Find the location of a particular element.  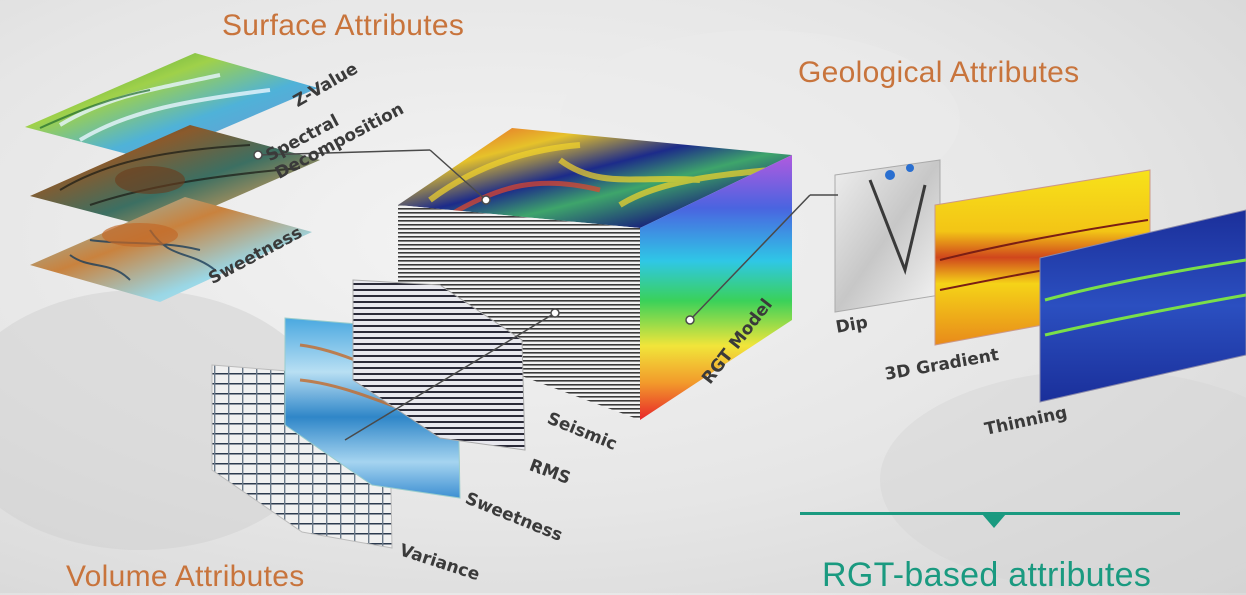

thinning-panel is located at coordinates (1142, 306).